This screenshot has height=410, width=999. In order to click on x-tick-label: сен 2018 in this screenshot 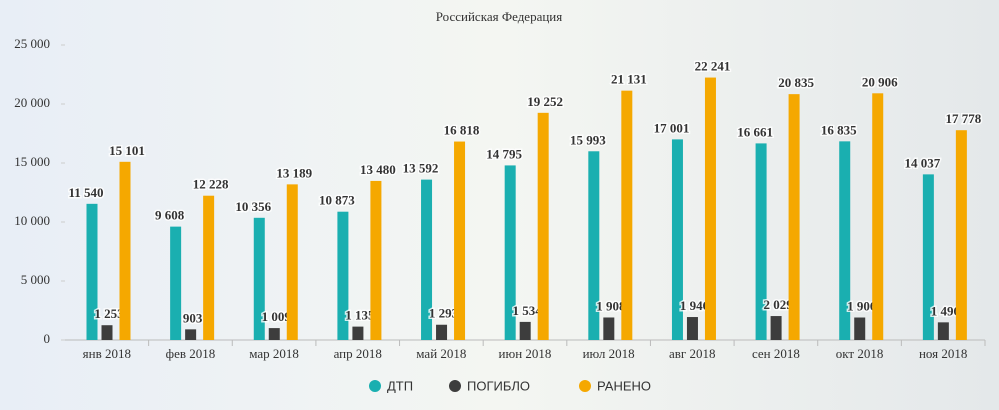, I will do `click(776, 353)`.